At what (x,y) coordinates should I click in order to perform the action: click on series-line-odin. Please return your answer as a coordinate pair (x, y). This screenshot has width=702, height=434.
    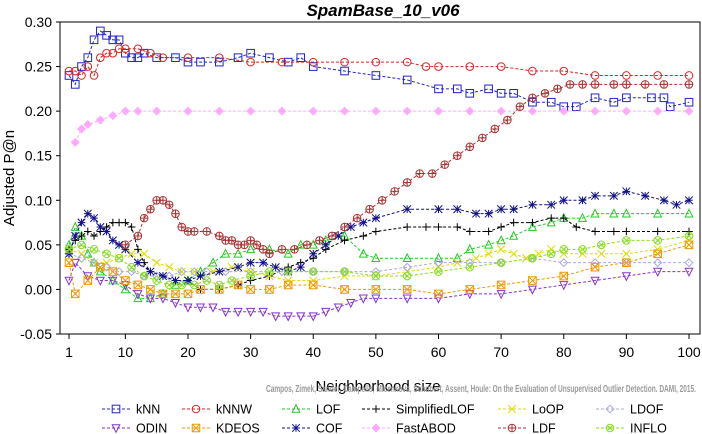
    Looking at the image, I should click on (378, 289).